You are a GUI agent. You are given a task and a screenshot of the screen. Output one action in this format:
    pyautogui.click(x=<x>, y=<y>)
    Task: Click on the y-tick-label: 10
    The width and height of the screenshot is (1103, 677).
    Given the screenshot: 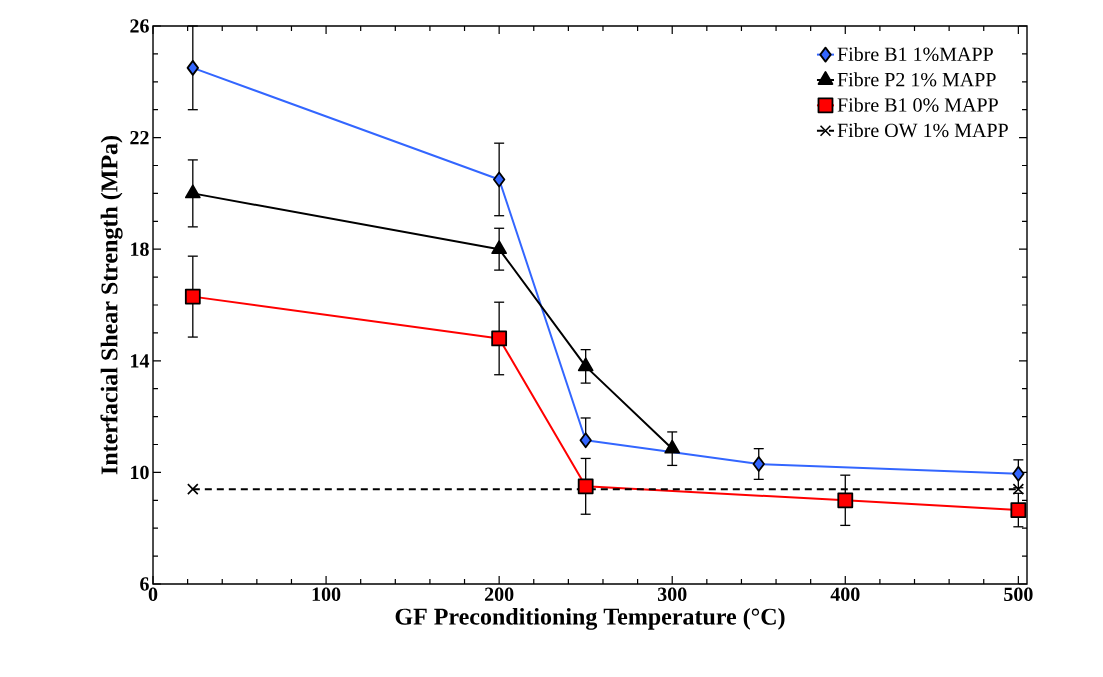 What is the action you would take?
    pyautogui.click(x=140, y=472)
    